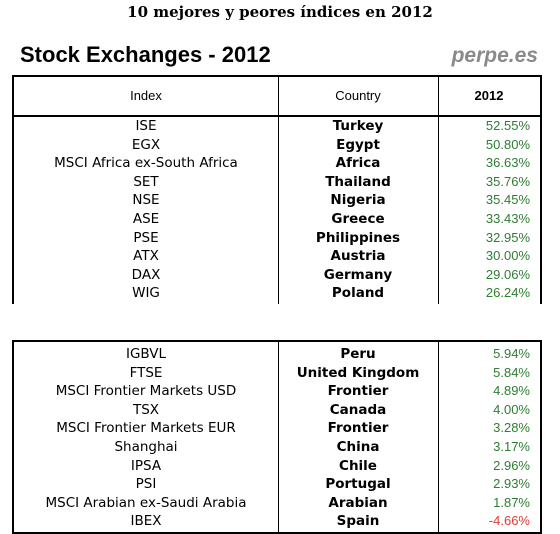 The width and height of the screenshot is (560, 534). Describe the element at coordinates (358, 502) in the screenshot. I see `country-name: Arabian` at that location.